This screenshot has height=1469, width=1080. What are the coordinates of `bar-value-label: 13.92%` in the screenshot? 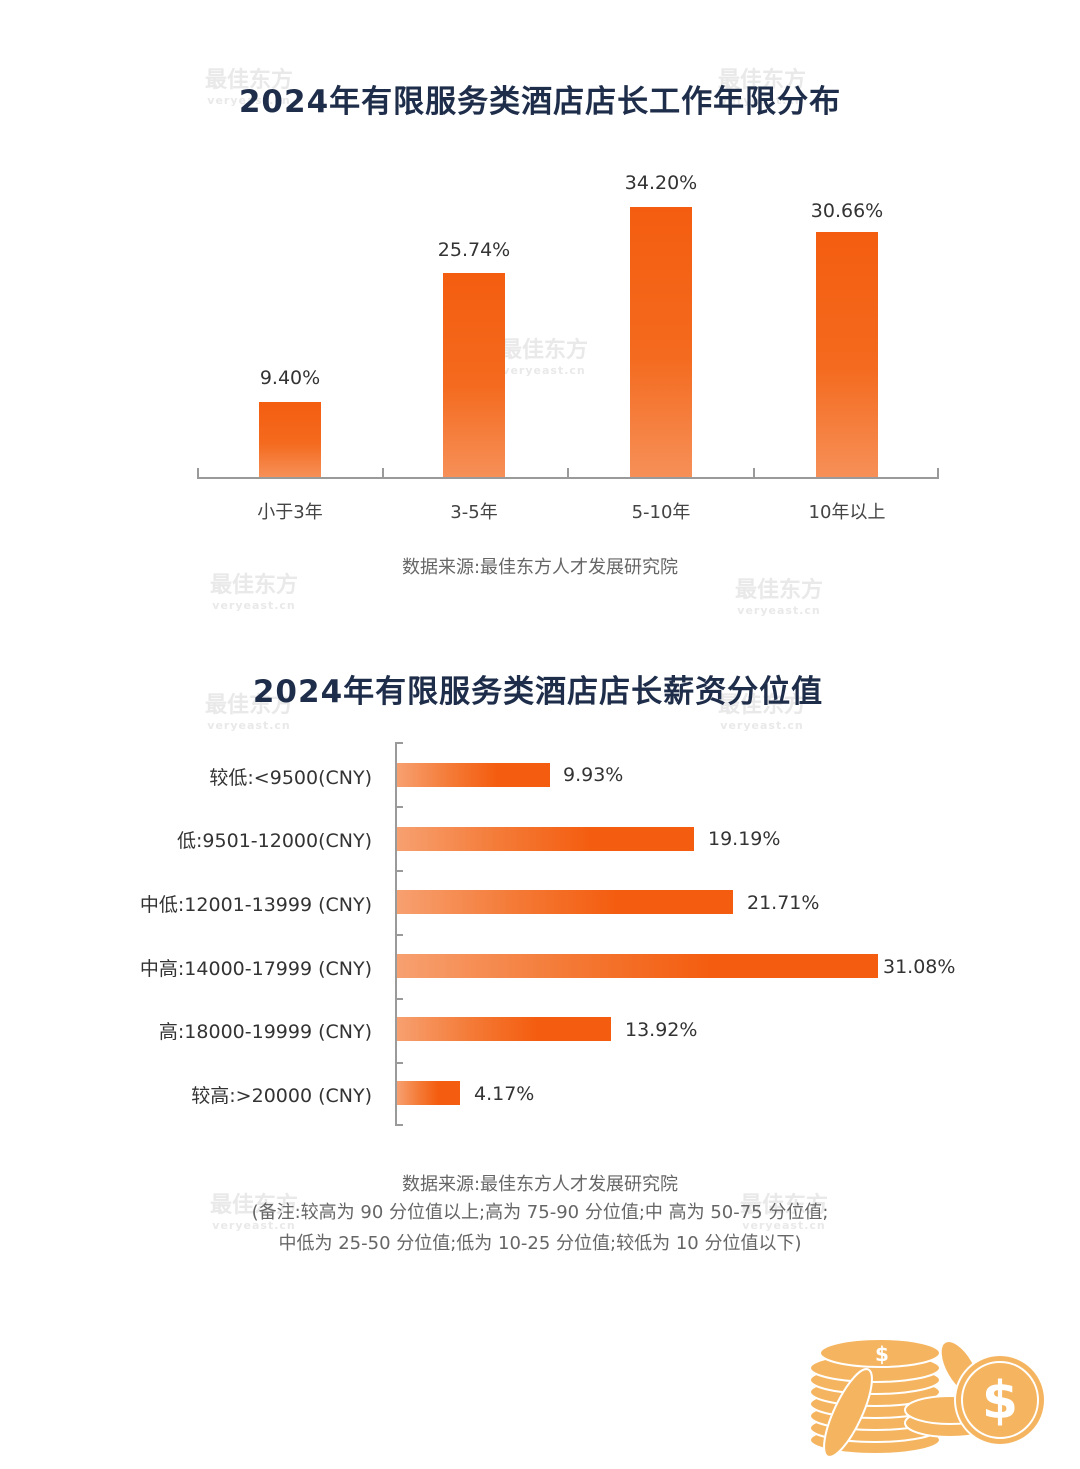 It's located at (661, 1030).